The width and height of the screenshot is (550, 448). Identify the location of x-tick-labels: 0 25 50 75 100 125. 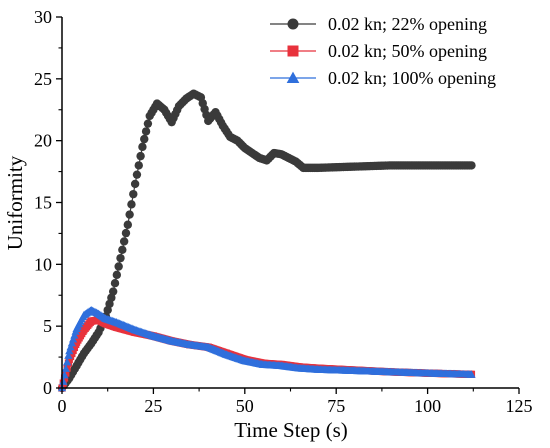
(295, 406).